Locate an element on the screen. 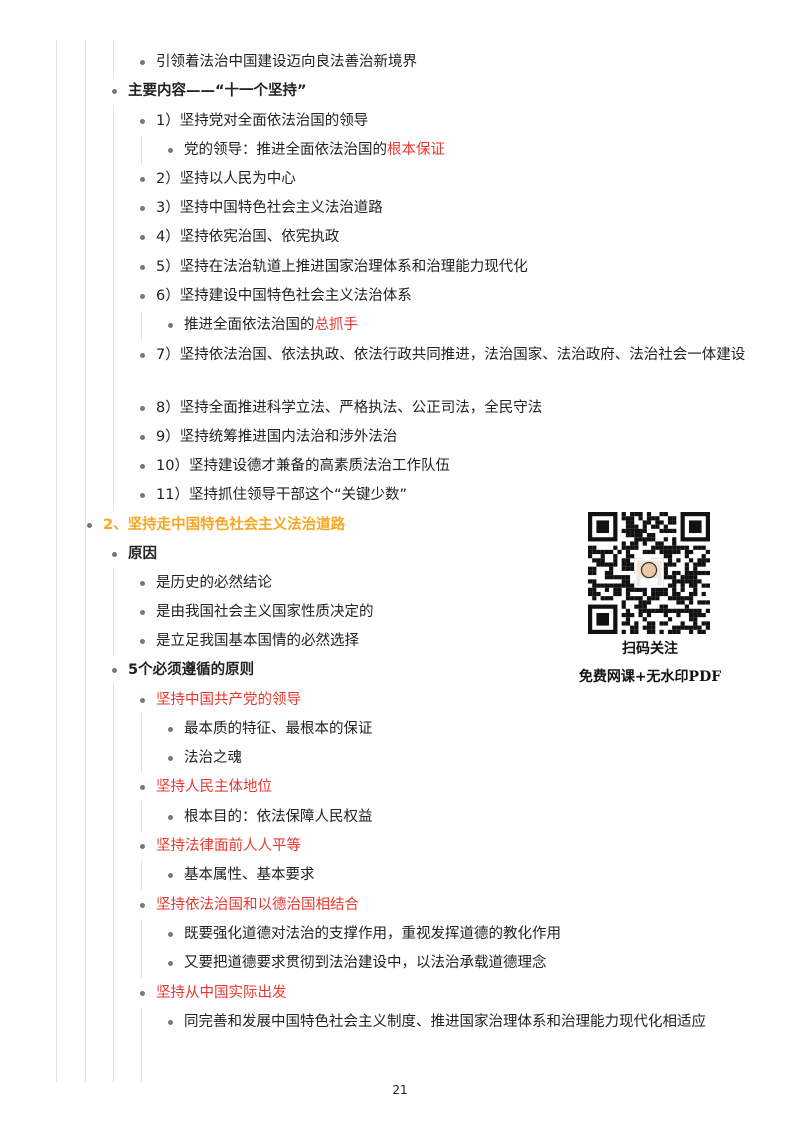 The height and width of the screenshot is (1132, 800). text-segment: 4）坚持依宪治国、依宪执政 is located at coordinates (248, 237).